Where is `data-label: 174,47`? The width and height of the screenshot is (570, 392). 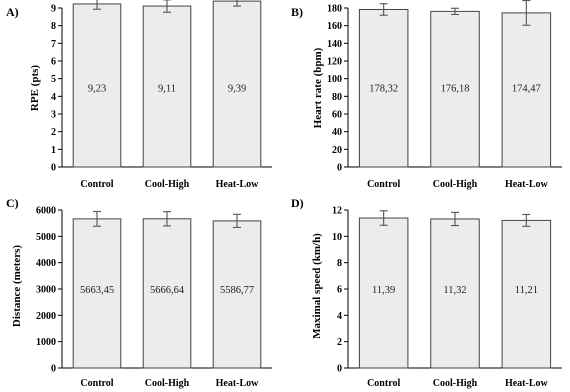 data-label: 174,47 is located at coordinates (526, 89).